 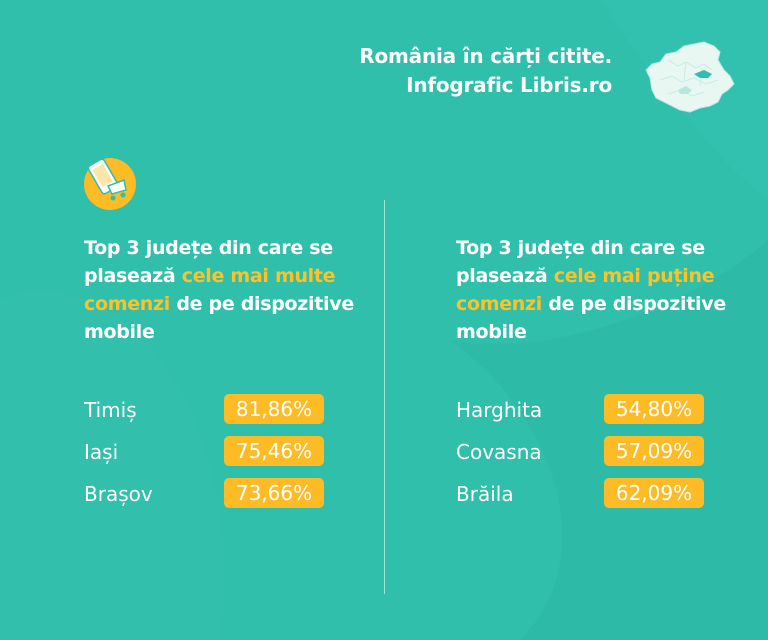 What do you see at coordinates (485, 56) in the screenshot?
I see `title-line-1: România în cărți citite.` at bounding box center [485, 56].